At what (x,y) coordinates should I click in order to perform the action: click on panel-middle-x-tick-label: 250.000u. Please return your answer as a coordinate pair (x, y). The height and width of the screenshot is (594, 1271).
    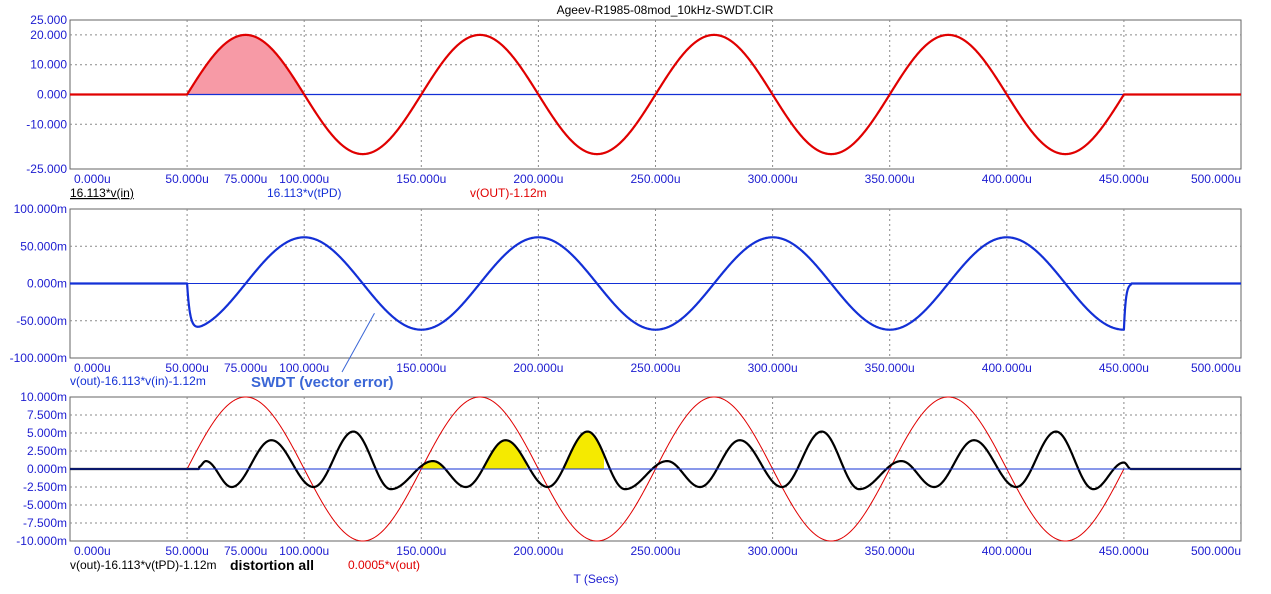
    Looking at the image, I should click on (655, 368).